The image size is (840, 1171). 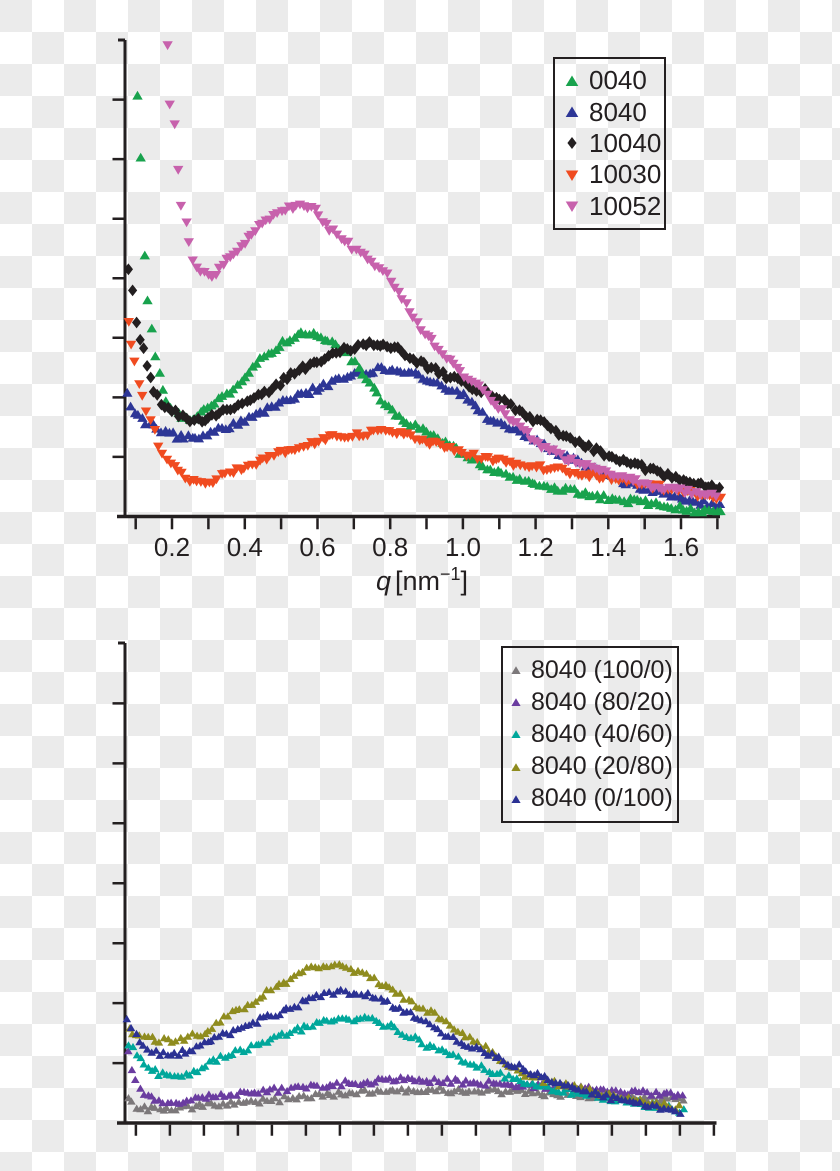 I want to click on legend-item: 8040 (20/80), so click(x=593, y=766).